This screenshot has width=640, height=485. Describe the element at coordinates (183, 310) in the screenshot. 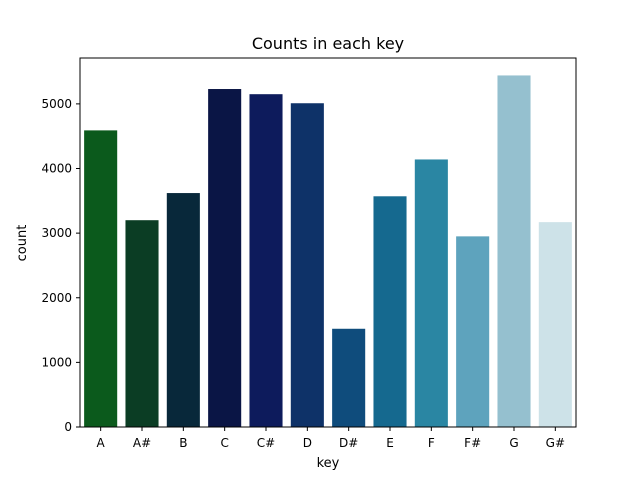

I see `bar-b` at that location.